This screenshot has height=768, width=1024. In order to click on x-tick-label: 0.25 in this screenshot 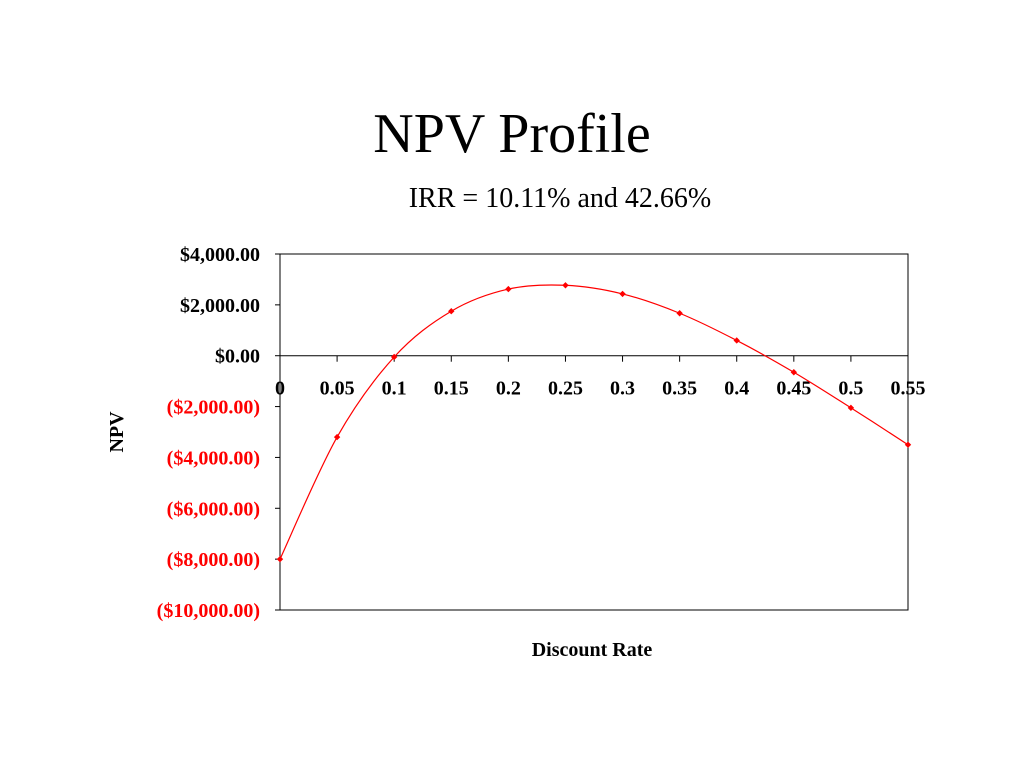, I will do `click(565, 389)`.